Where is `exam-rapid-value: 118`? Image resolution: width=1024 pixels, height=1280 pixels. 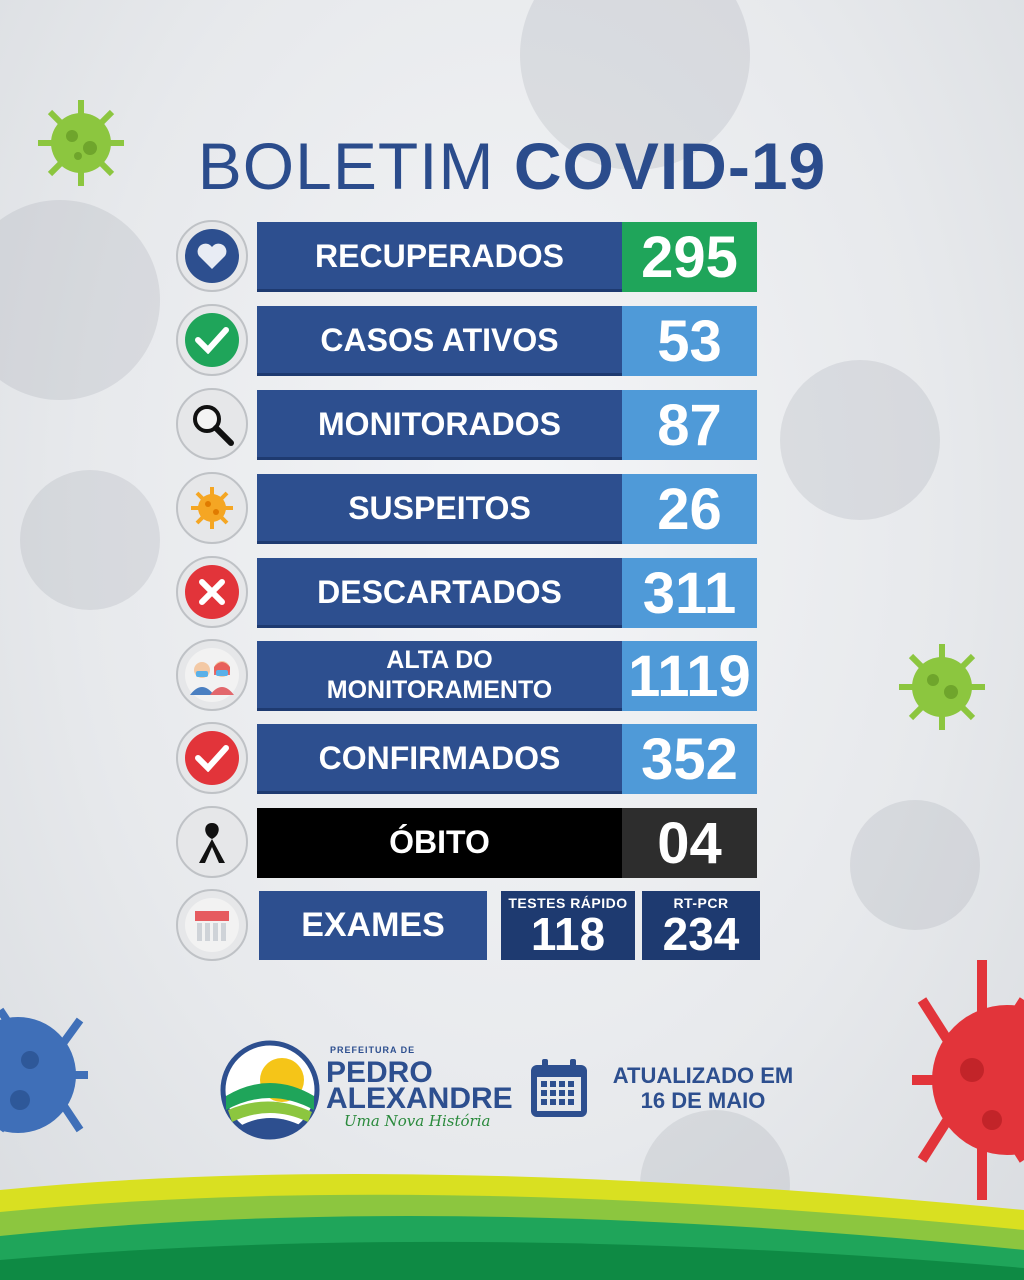
exam-rapid-value: 118 is located at coordinates (568, 934).